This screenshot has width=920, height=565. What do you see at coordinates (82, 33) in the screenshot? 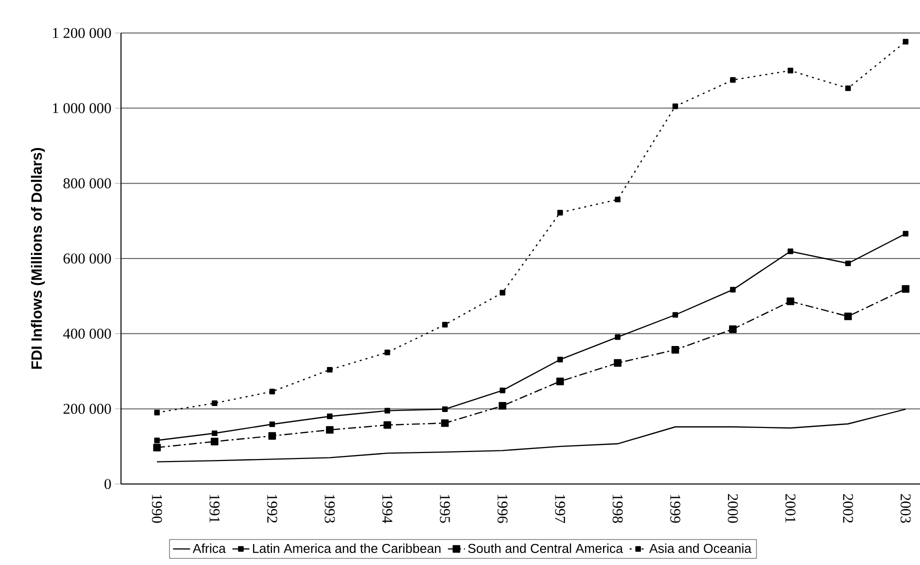
I see `y-tick-label: 1 200 000` at bounding box center [82, 33].